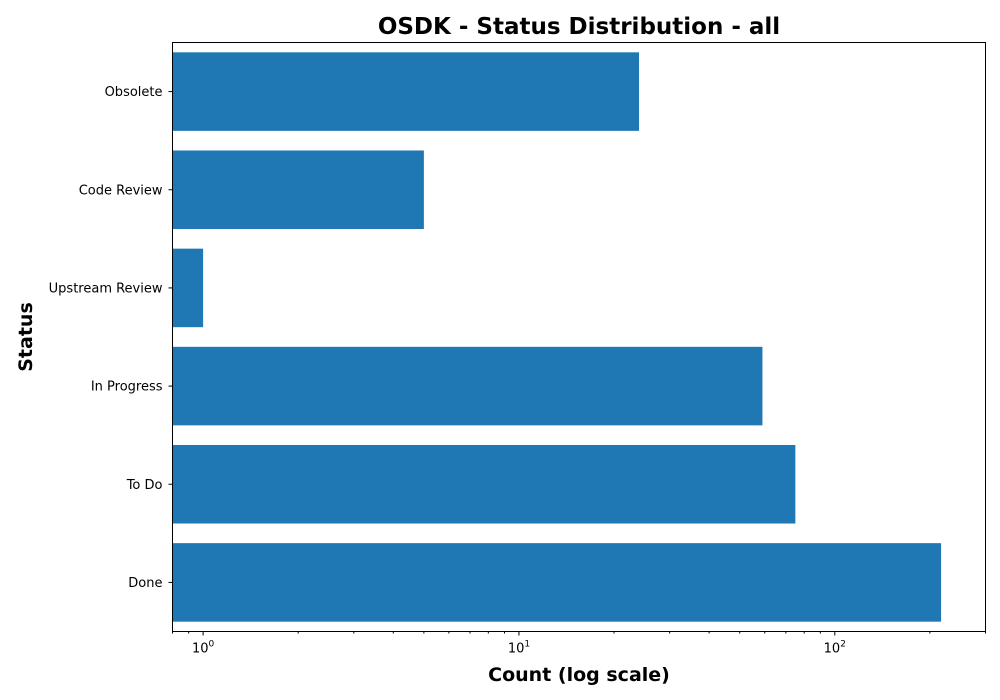 The height and width of the screenshot is (700, 1000). What do you see at coordinates (467, 386) in the screenshot?
I see `bar-in-progress` at bounding box center [467, 386].